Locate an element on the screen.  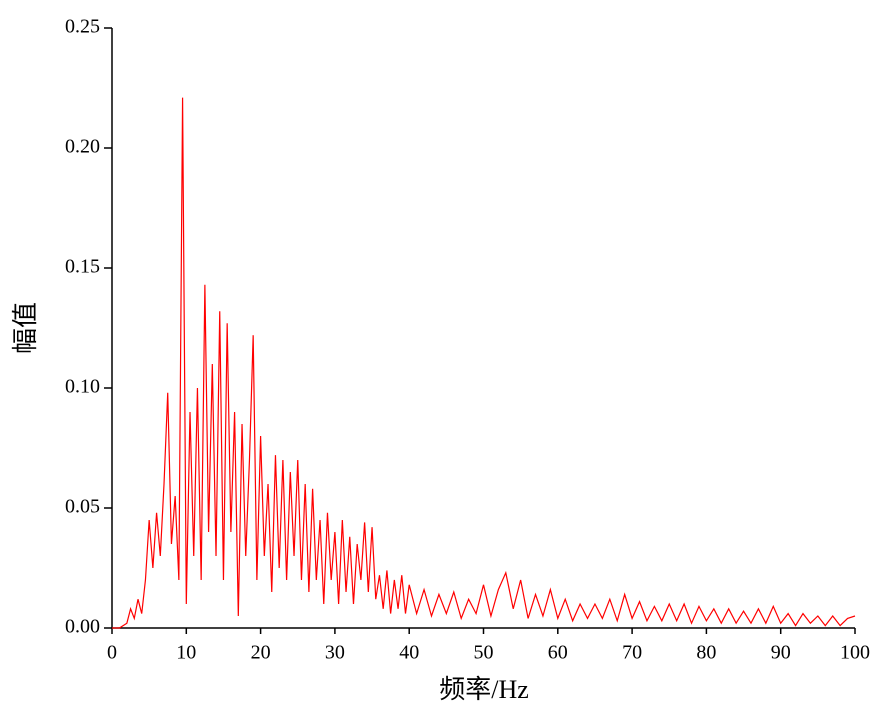
y-tick-label: 0.25 is located at coordinates (82, 27).